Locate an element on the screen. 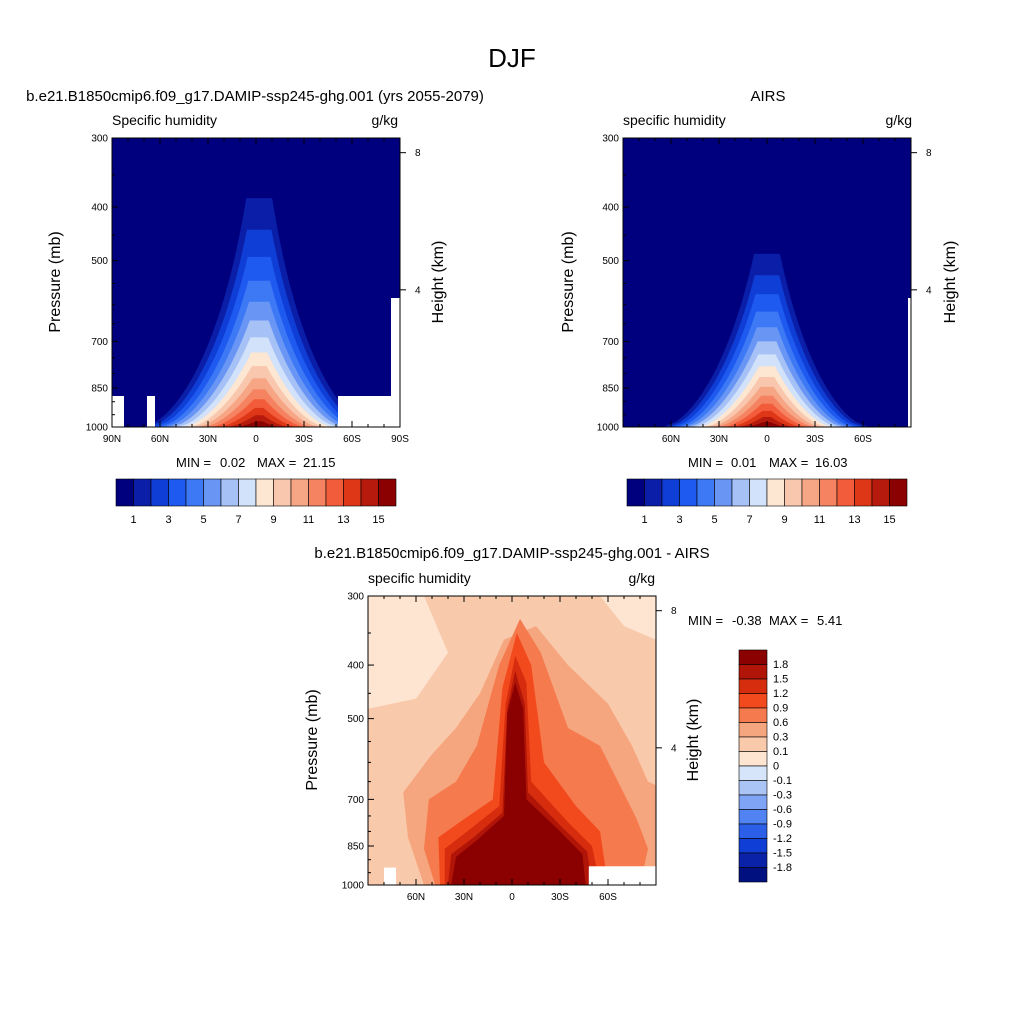  colorbar-label: 5 is located at coordinates (203, 520).